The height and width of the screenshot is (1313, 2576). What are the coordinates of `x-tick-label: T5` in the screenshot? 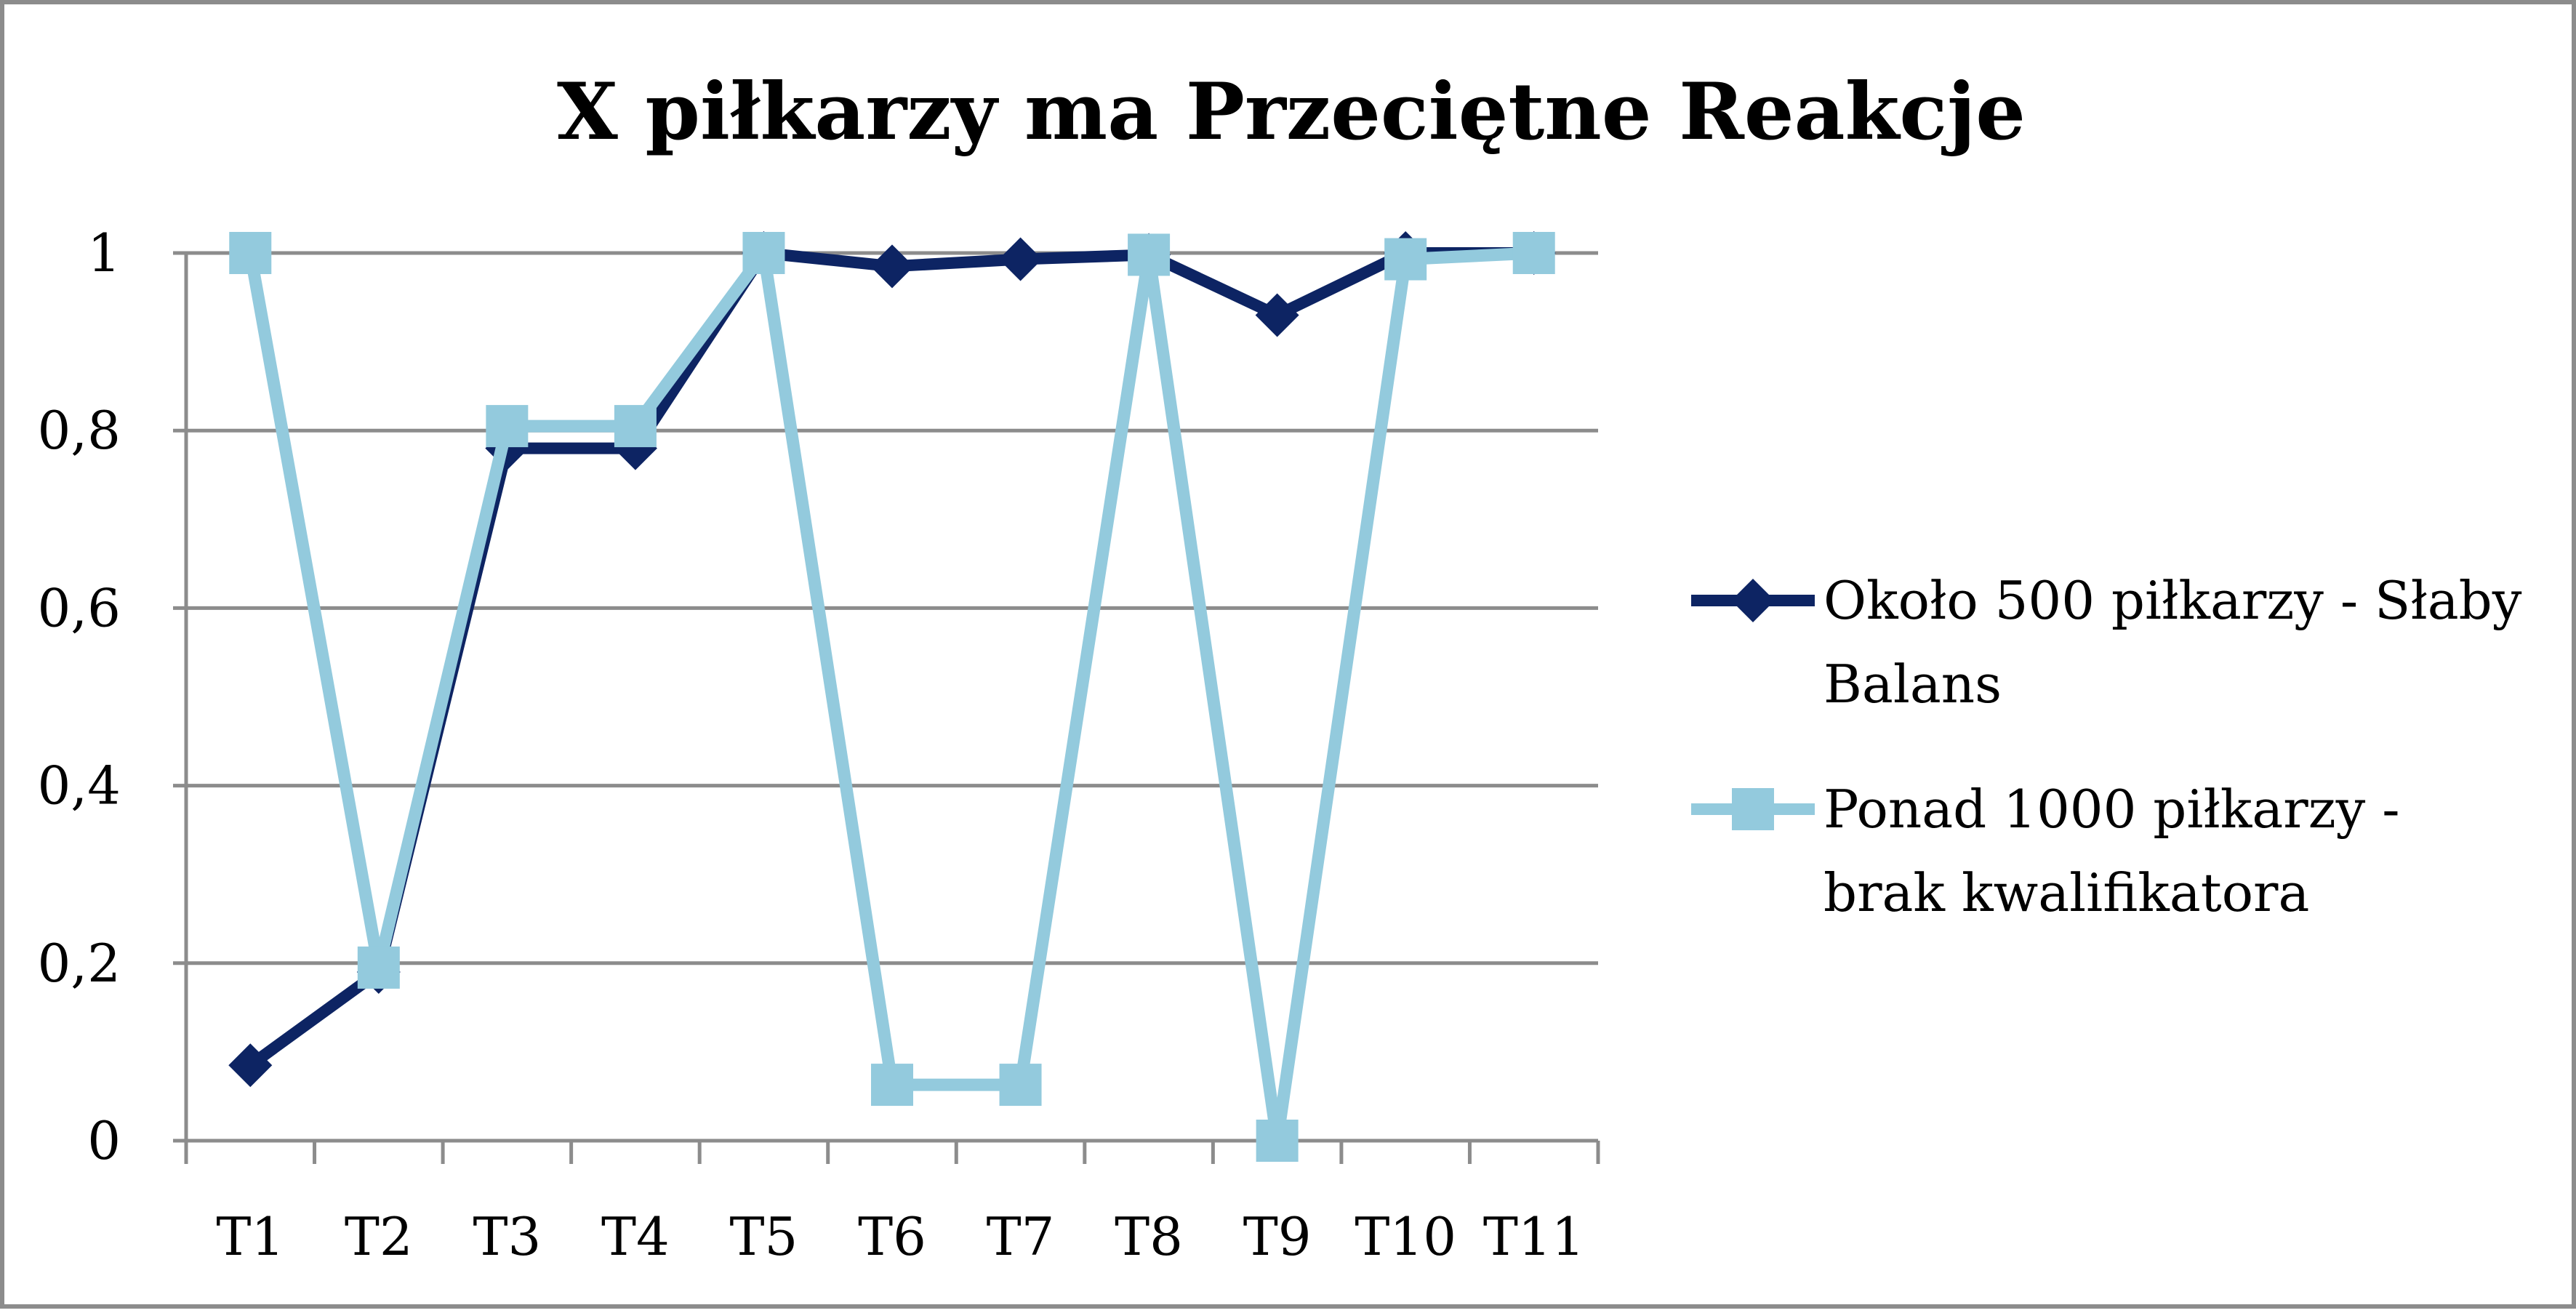 It's located at (764, 1236).